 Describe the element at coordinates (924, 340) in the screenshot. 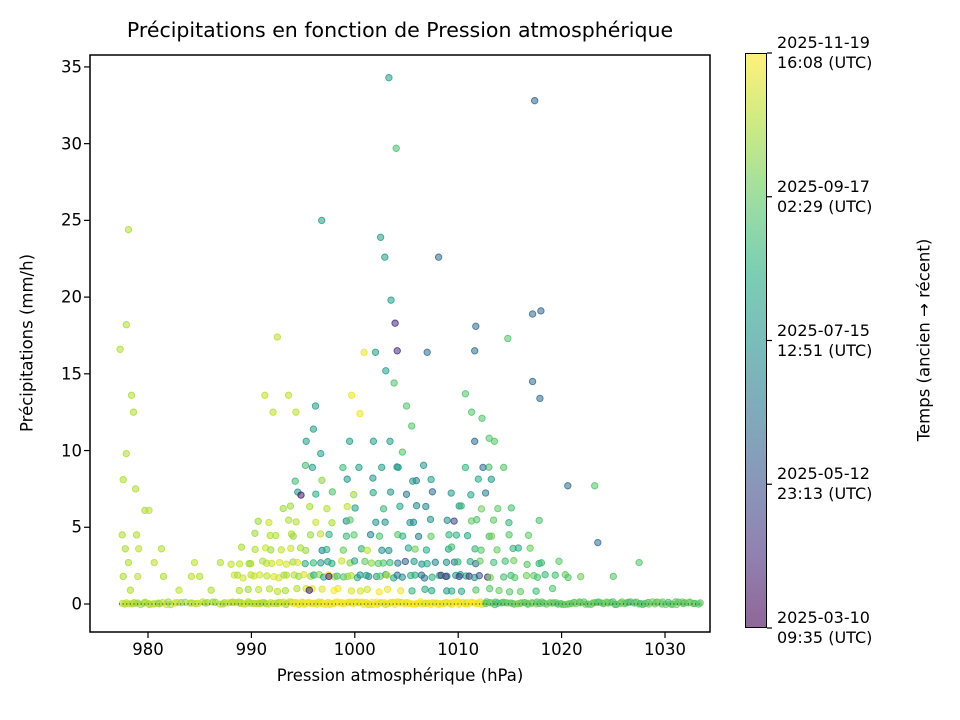

I see `colorbar-axis-label: Temps (ancien → récent)` at that location.